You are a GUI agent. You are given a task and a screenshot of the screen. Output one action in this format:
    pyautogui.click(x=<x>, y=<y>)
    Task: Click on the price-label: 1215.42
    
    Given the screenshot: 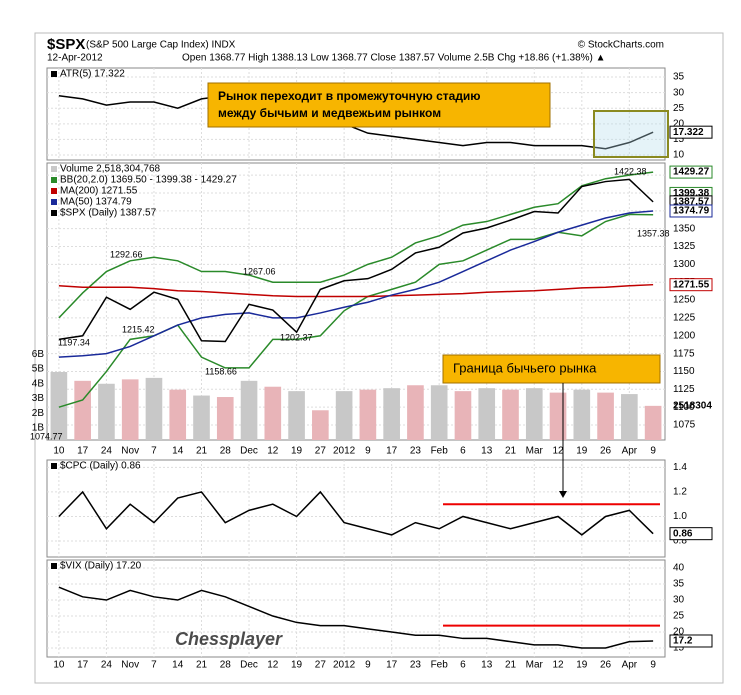 What is the action you would take?
    pyautogui.click(x=138, y=329)
    